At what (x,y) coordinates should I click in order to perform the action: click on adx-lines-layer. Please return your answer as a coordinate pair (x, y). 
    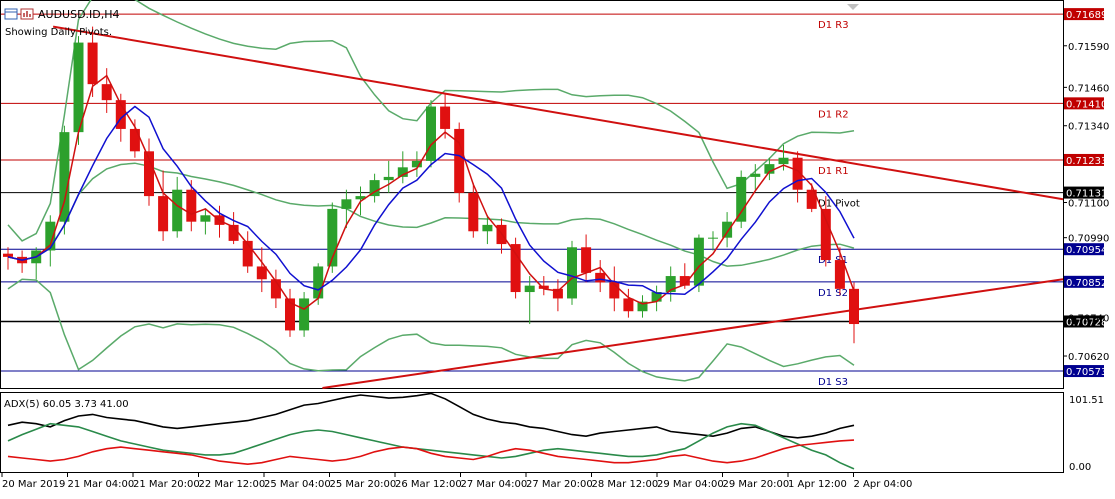
    Looking at the image, I should click on (431, 431).